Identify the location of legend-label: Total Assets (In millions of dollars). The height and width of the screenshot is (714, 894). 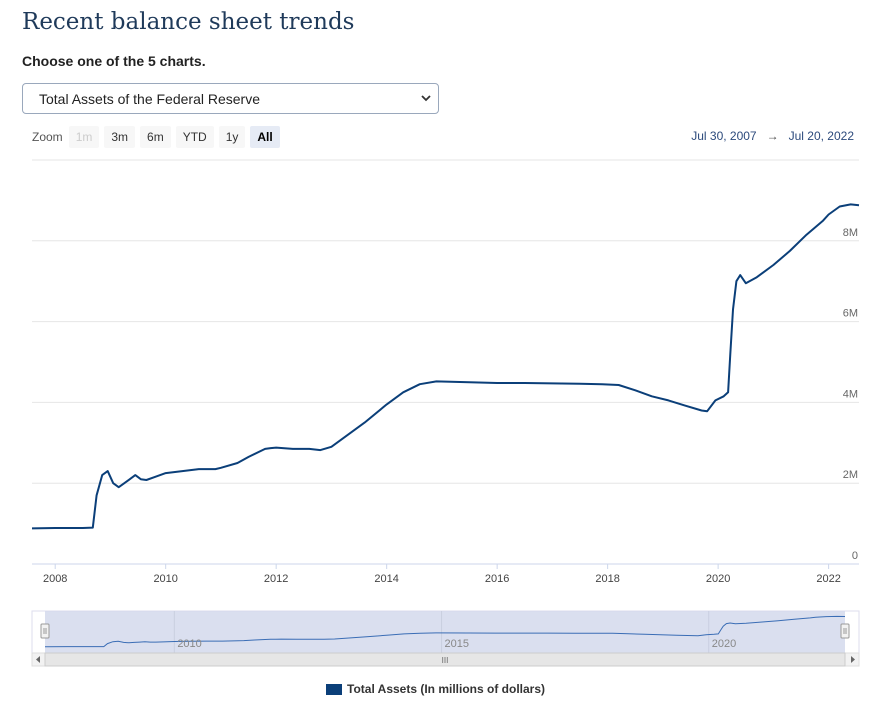
(446, 689).